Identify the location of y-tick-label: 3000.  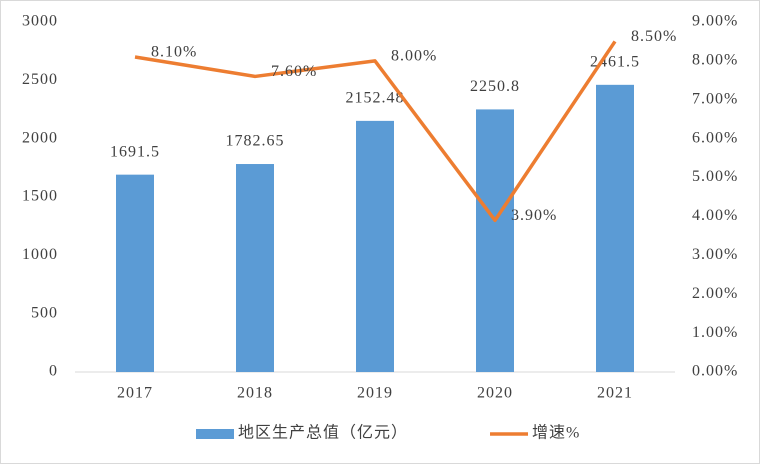
(40, 21).